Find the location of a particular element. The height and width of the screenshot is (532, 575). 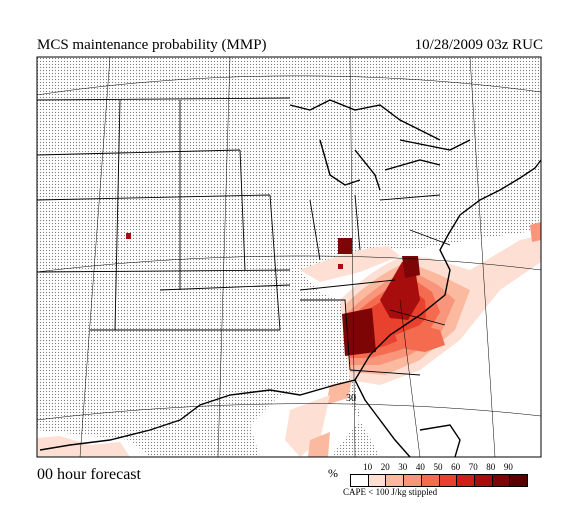

legend-tick-label: 10 is located at coordinates (368, 467).